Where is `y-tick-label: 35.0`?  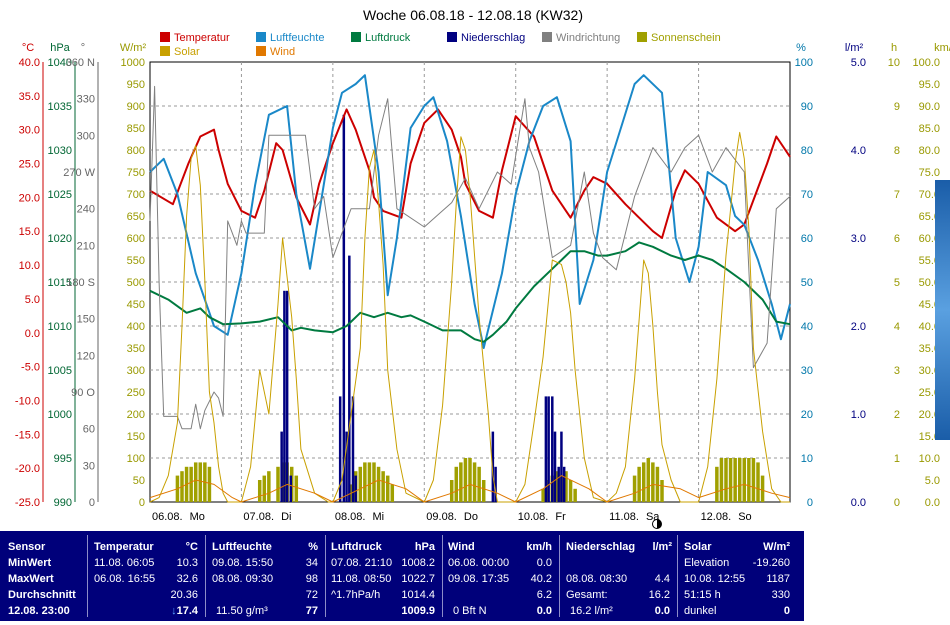 y-tick-label: 35.0 is located at coordinates (929, 349).